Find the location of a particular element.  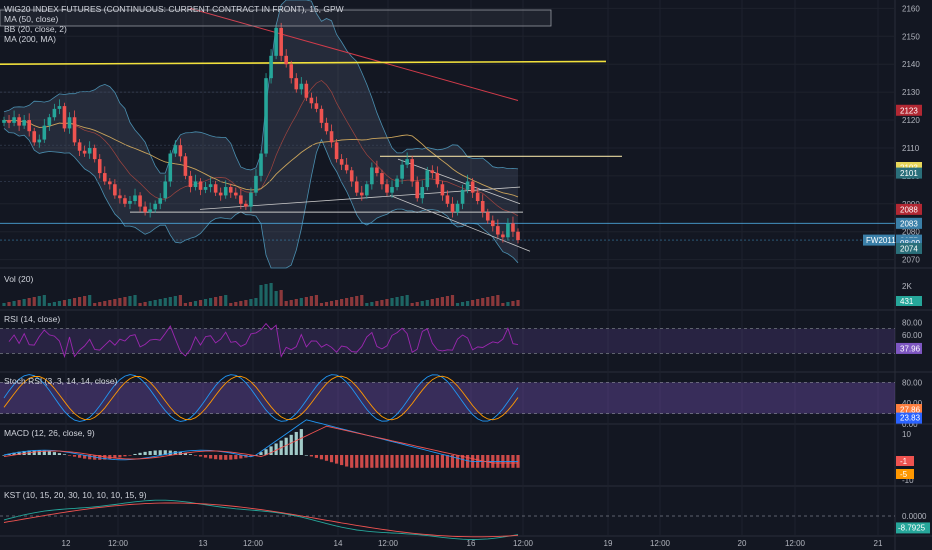

volume-pane: 2K 431 is located at coordinates (462, 294).